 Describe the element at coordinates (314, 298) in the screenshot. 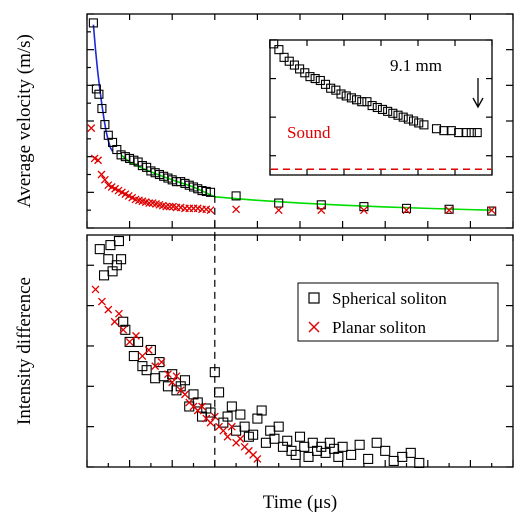

I see `legend-spherical-marker` at that location.